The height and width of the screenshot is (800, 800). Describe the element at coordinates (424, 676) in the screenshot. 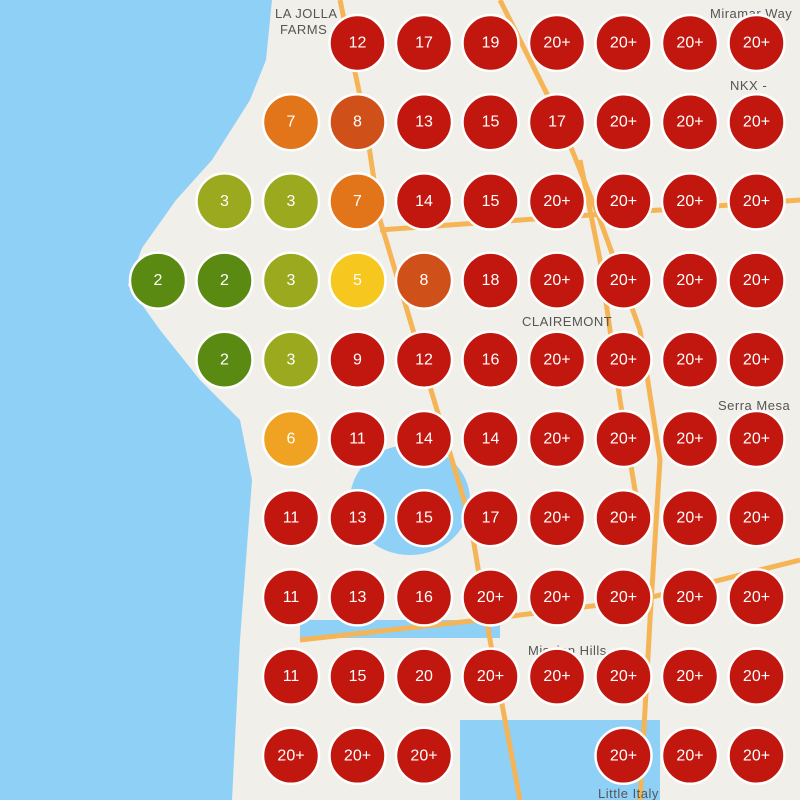

I see `marker: 20` at that location.